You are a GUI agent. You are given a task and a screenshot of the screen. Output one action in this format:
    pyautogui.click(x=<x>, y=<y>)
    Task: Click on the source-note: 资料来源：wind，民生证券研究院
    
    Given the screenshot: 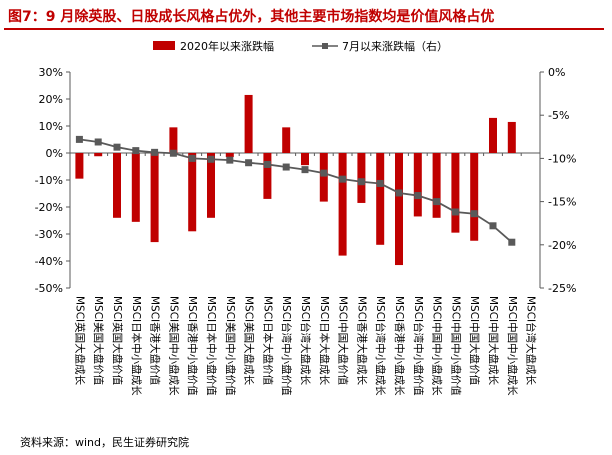 What is the action you would take?
    pyautogui.click(x=105, y=442)
    